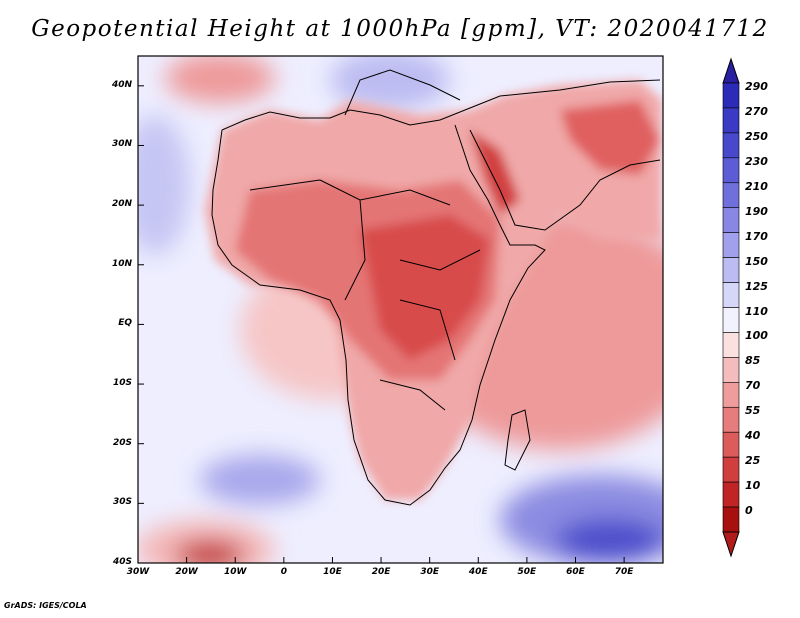 This screenshot has height=618, width=800. Describe the element at coordinates (45, 605) in the screenshot. I see `grads-credit: GrADS: IGES/COLA` at that location.